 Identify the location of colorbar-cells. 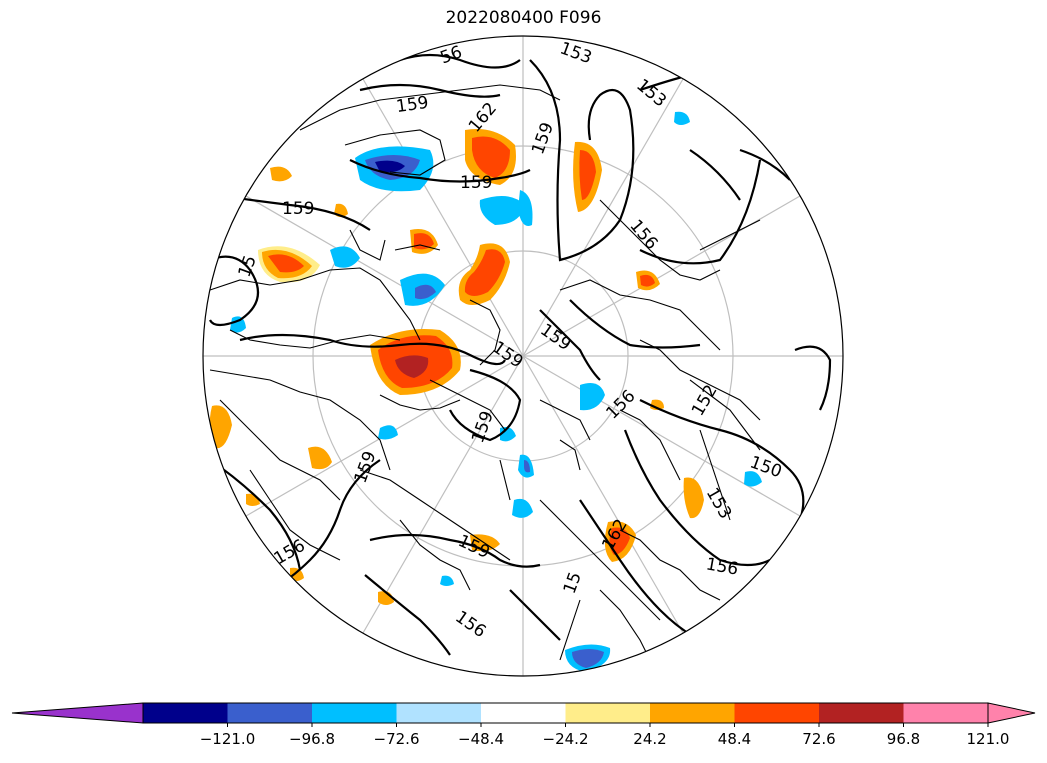
(523, 713).